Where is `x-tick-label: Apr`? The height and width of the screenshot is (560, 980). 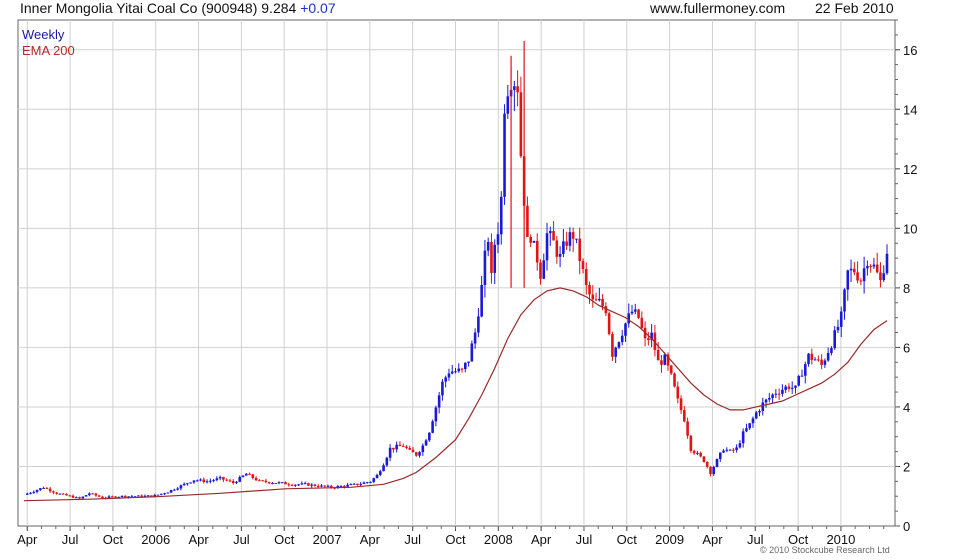
x-tick-label: Apr is located at coordinates (27, 539).